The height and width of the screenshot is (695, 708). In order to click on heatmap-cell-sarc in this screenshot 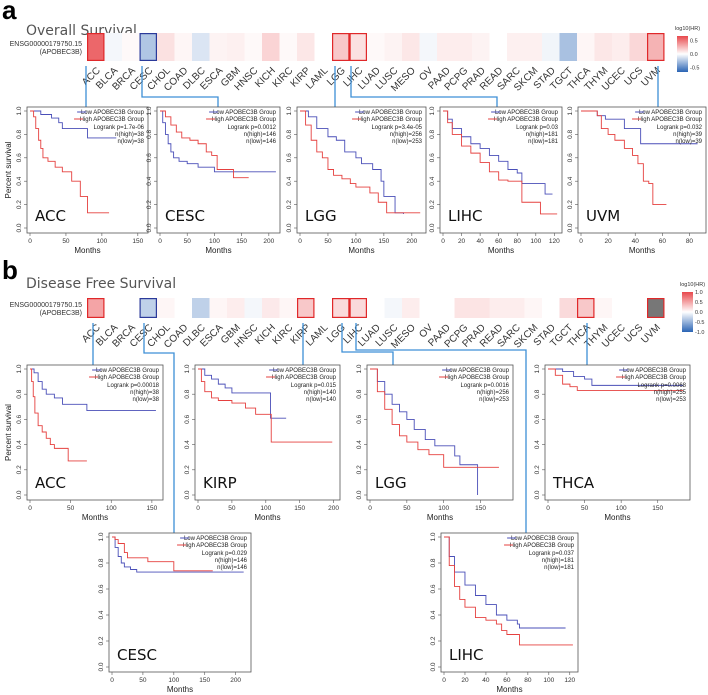, I will do `click(516, 47)`.